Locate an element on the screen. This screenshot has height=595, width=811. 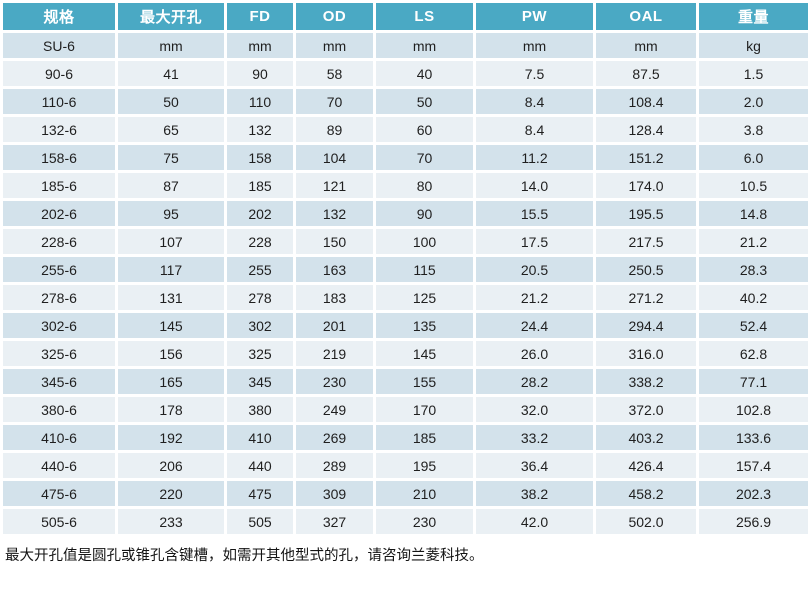
table-cell: 62.8 is located at coordinates (753, 353).